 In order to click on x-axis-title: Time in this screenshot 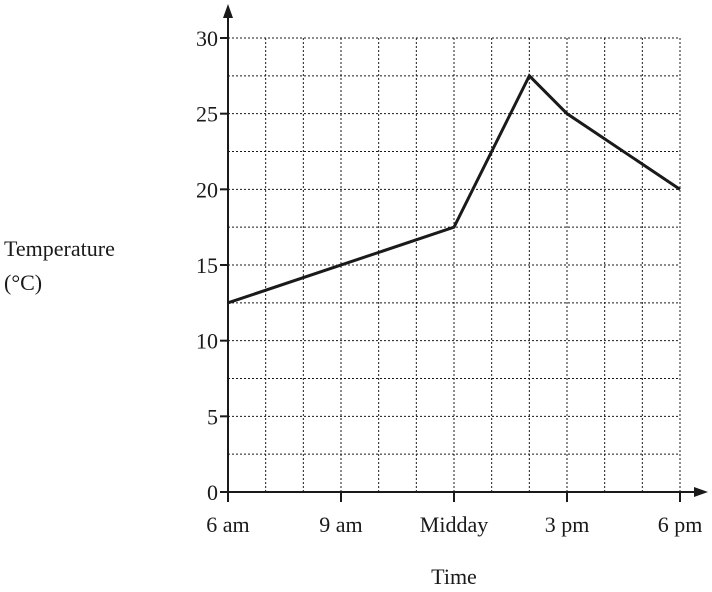, I will do `click(454, 576)`.